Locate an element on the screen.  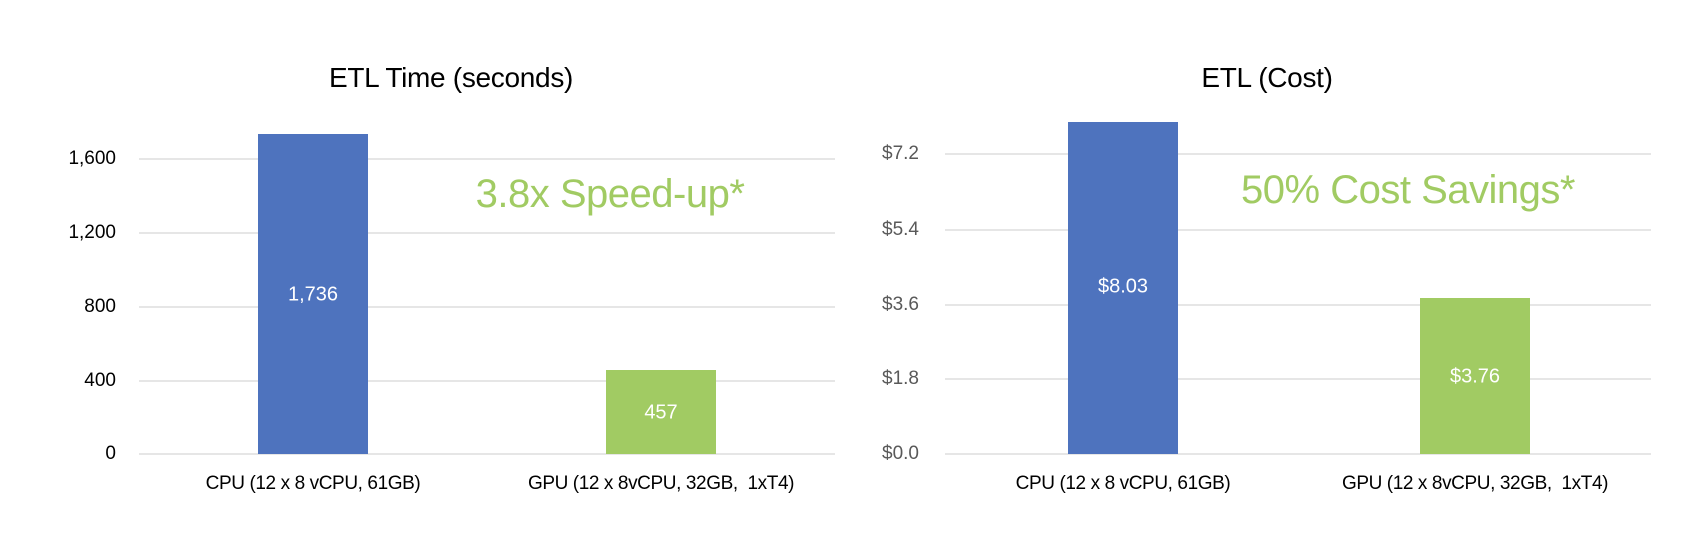
cpu-value-label: $8.03 is located at coordinates (1123, 286).